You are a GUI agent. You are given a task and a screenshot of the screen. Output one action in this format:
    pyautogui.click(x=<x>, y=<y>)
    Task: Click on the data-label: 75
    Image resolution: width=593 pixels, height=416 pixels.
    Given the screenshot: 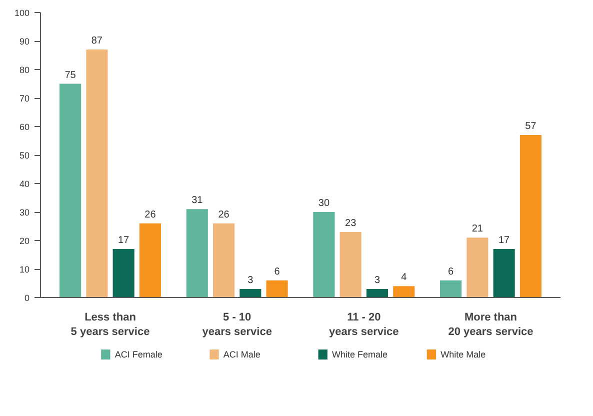 What is the action you would take?
    pyautogui.click(x=70, y=75)
    